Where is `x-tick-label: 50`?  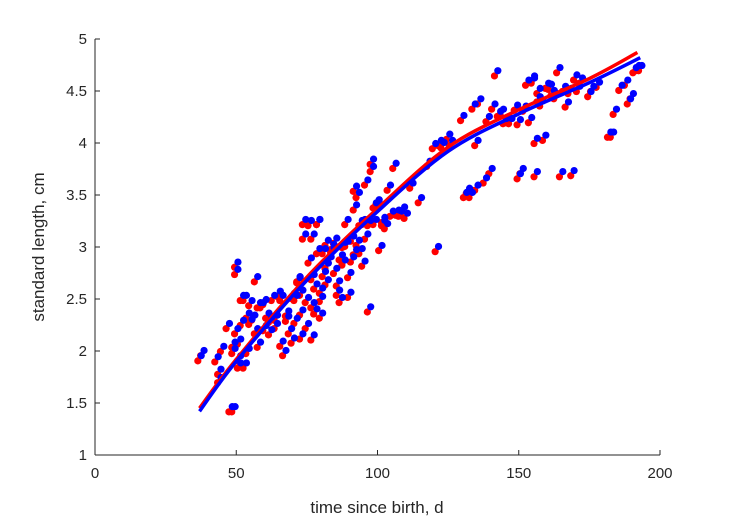 x-tick-label: 50 is located at coordinates (236, 473).